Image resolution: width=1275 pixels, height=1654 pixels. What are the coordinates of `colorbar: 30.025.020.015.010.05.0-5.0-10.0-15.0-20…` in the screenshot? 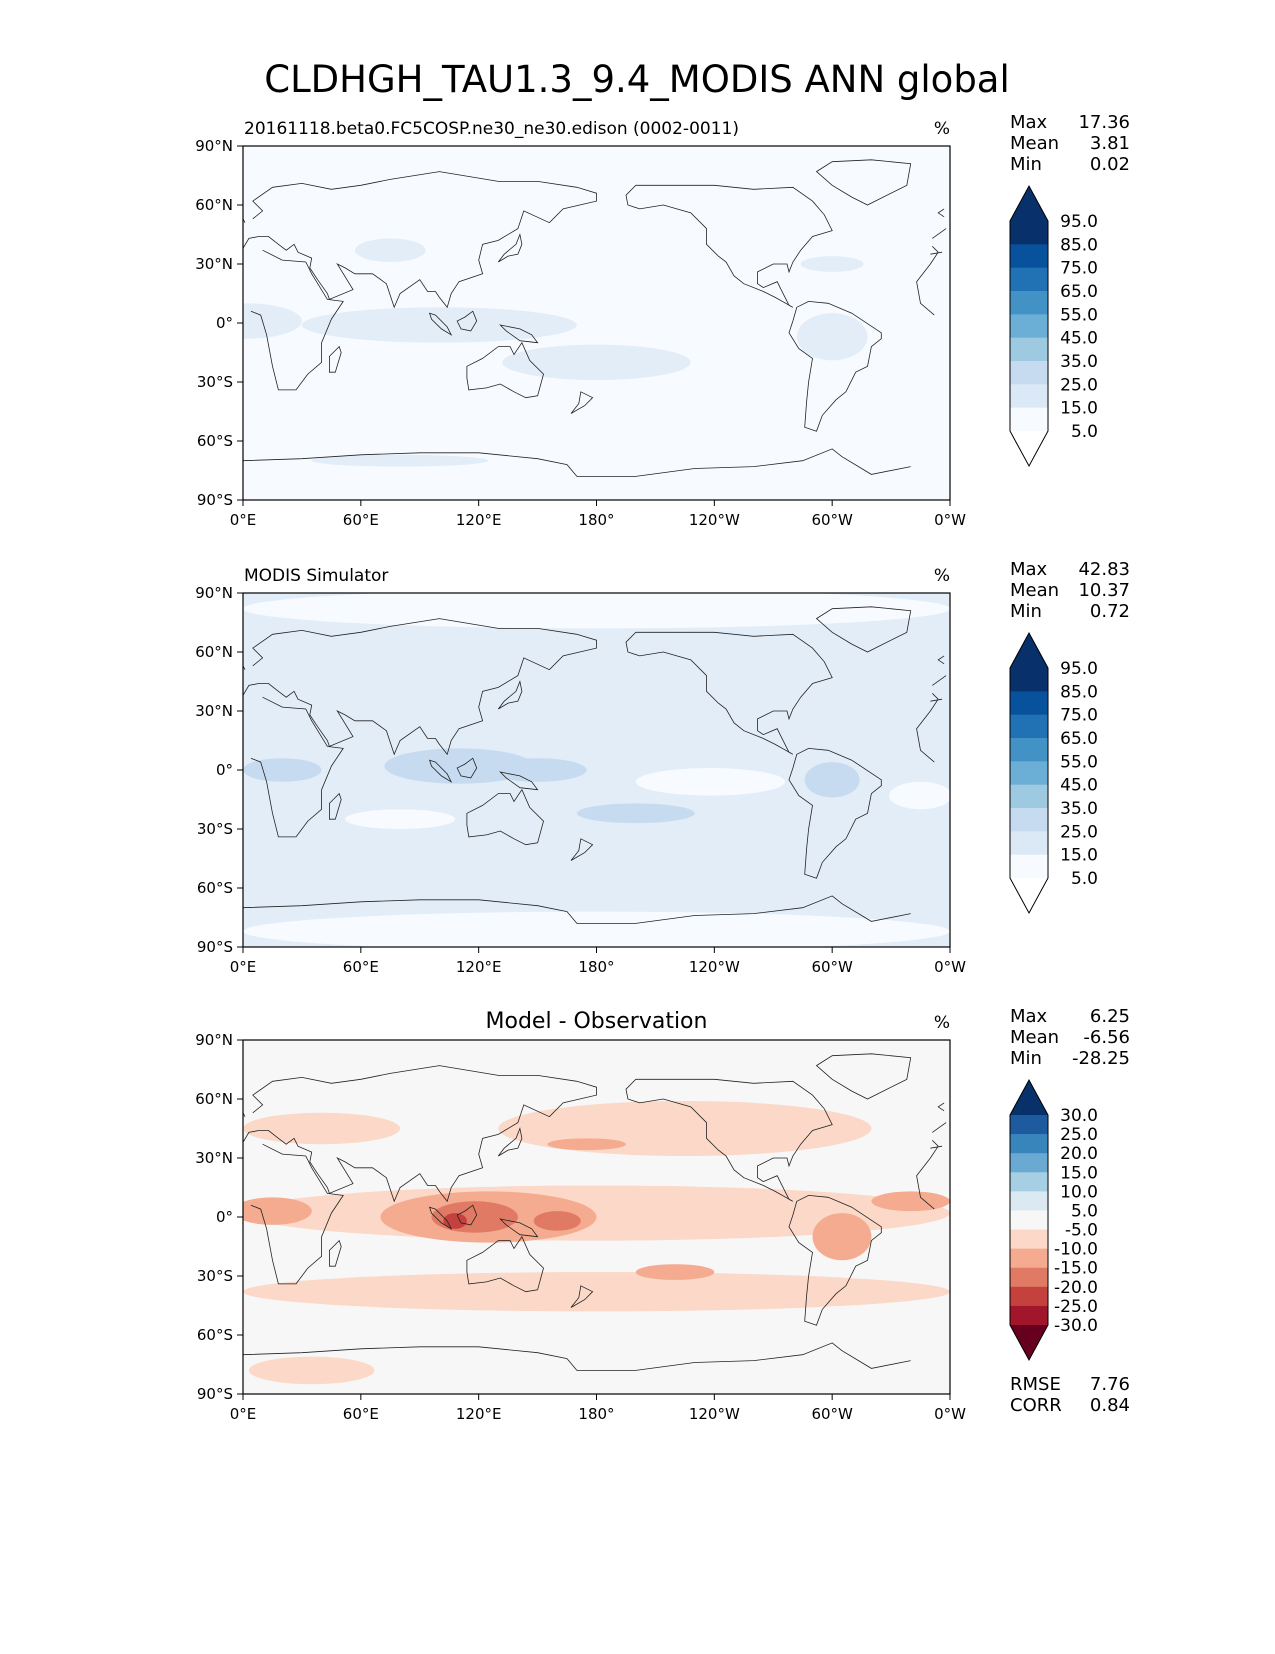 It's located at (1053, 1220).